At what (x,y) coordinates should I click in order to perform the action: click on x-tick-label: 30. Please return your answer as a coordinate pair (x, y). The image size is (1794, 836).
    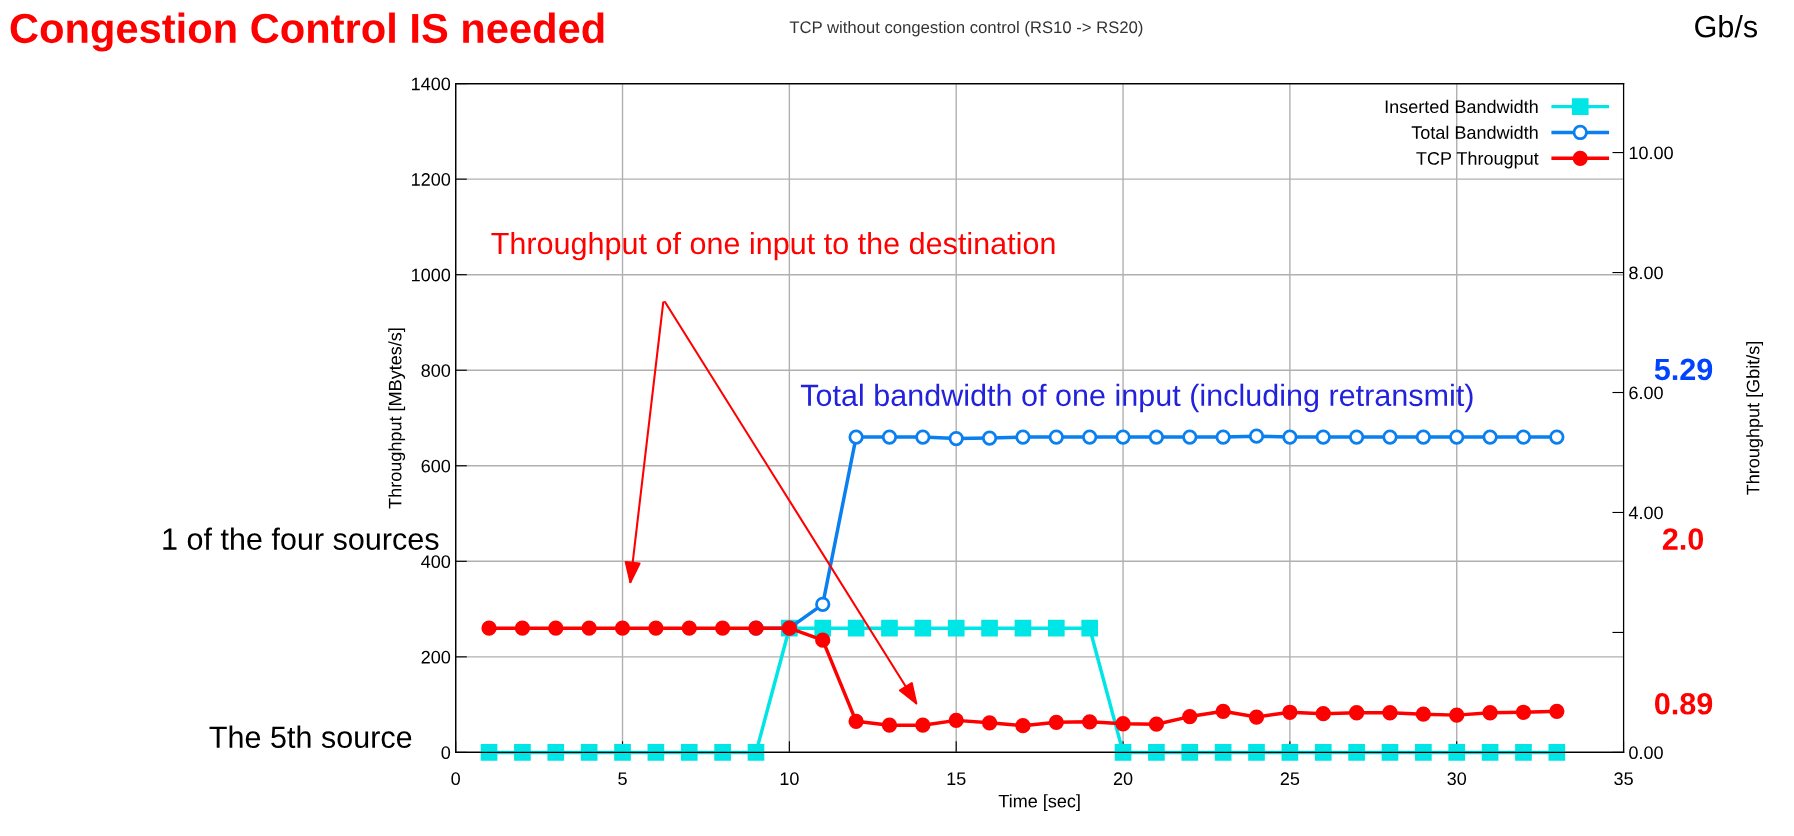
    Looking at the image, I should click on (1457, 779).